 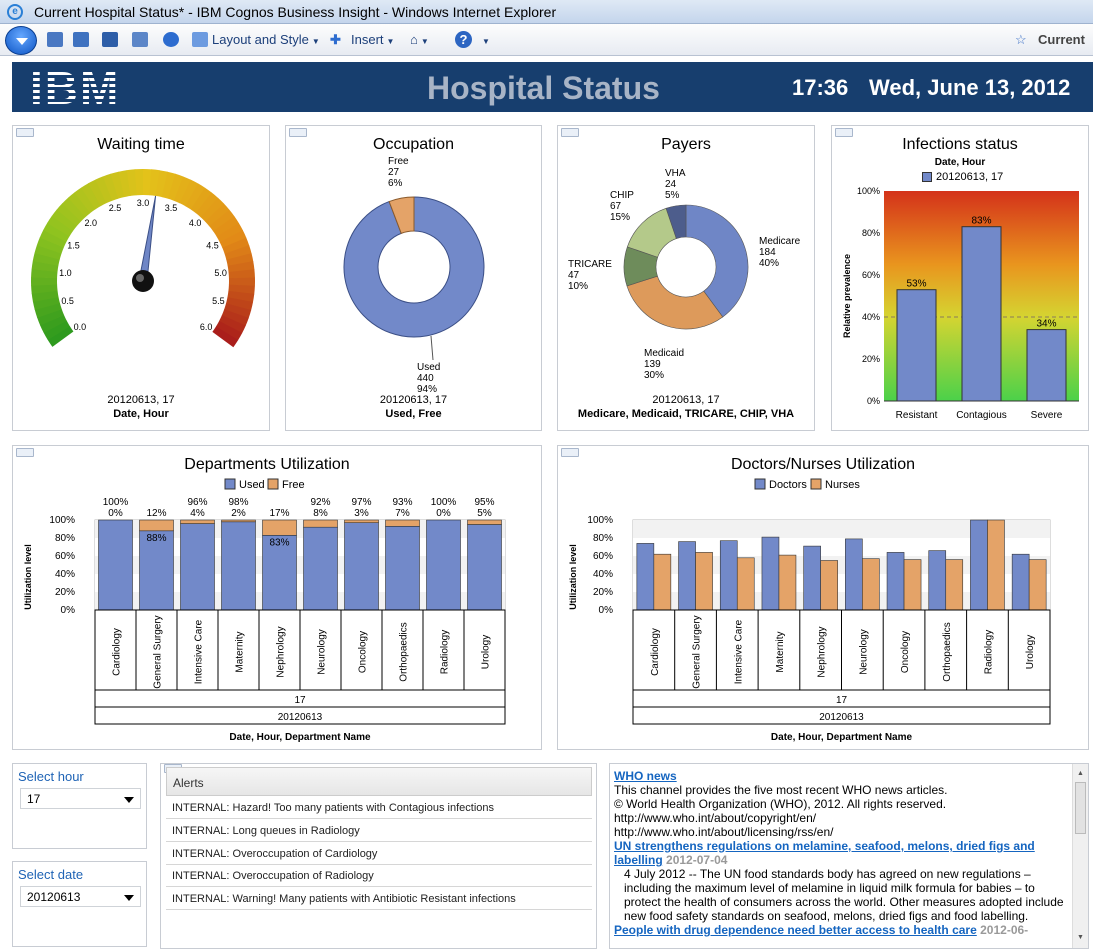 I want to click on doc-svg-category-label: Orthopaedics, so click(x=947, y=651).